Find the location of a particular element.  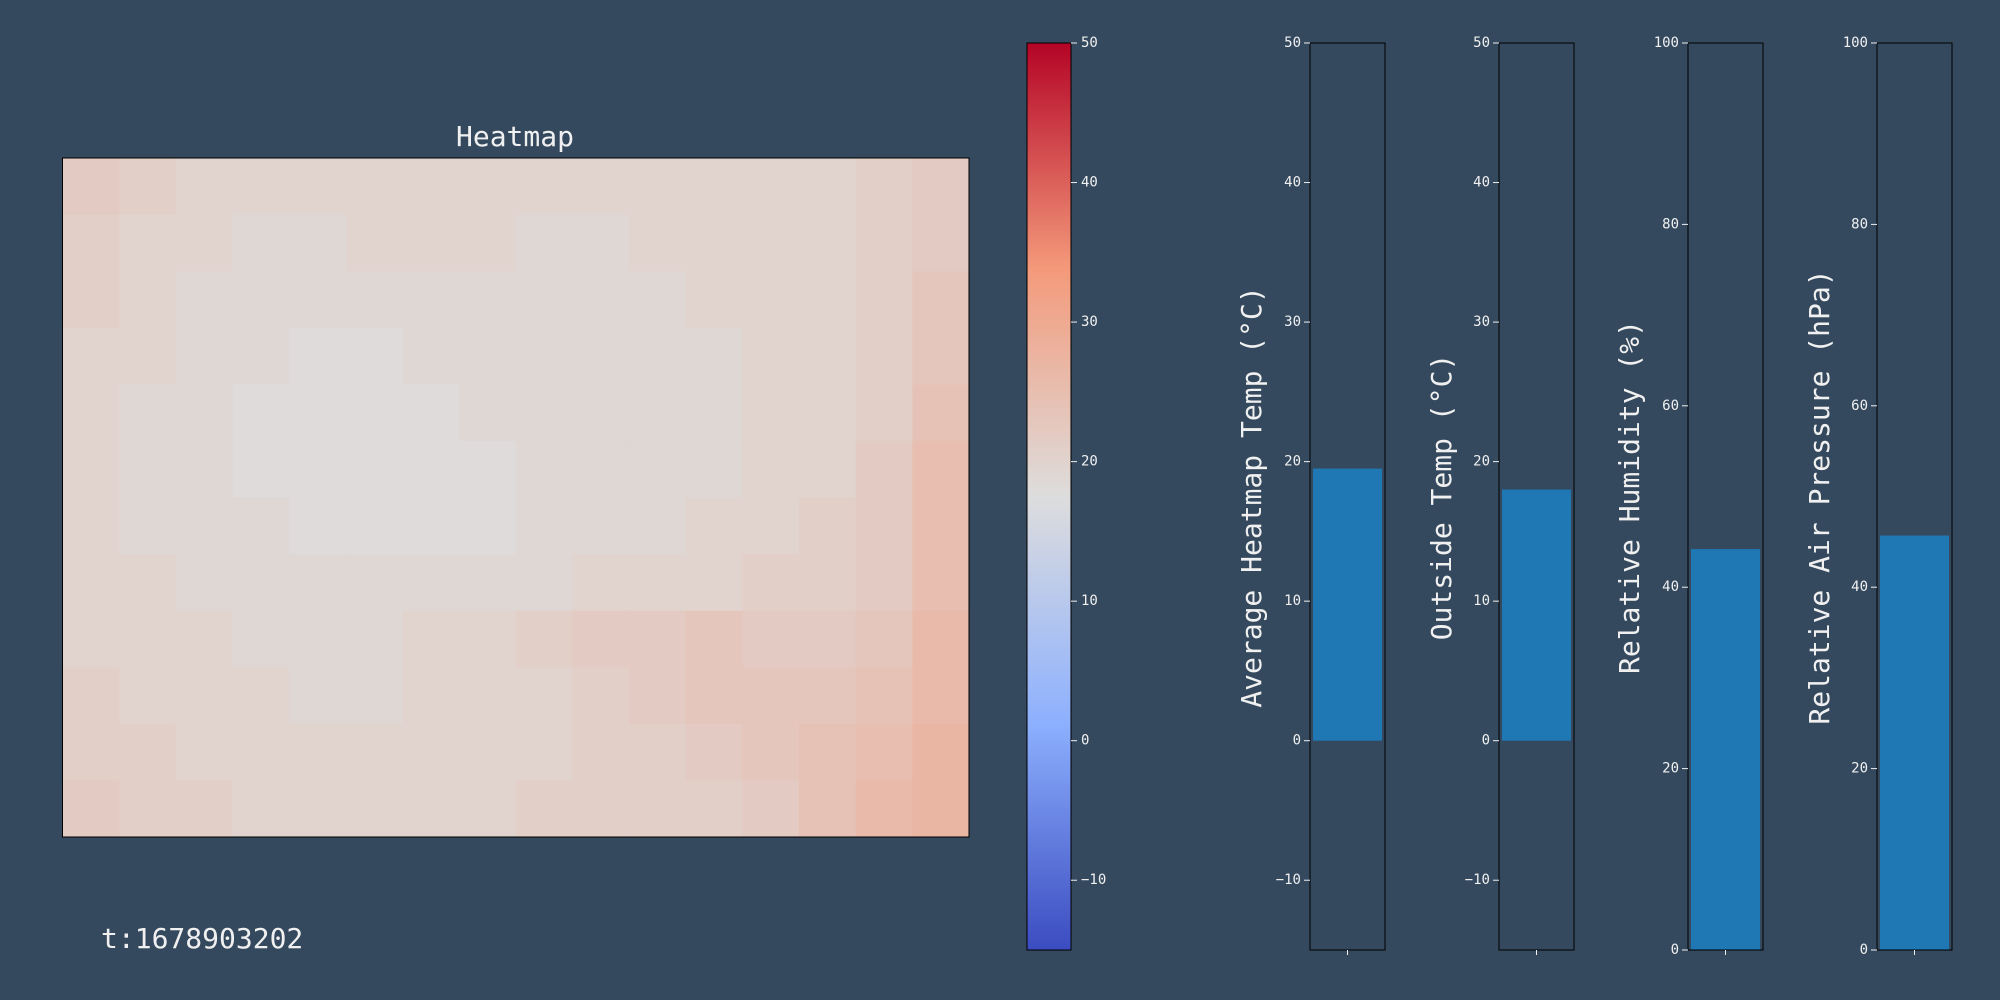

y-tick-label: 80 is located at coordinates (1670, 224).